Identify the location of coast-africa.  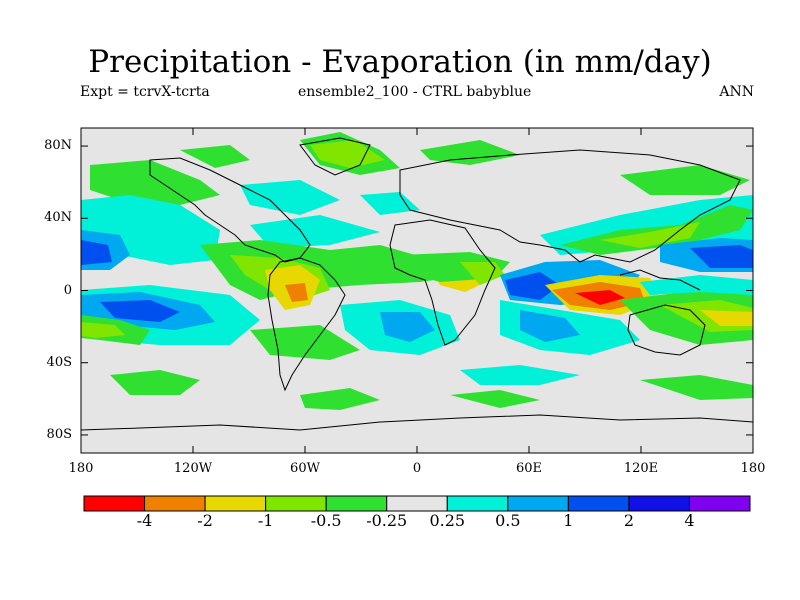
(442, 282).